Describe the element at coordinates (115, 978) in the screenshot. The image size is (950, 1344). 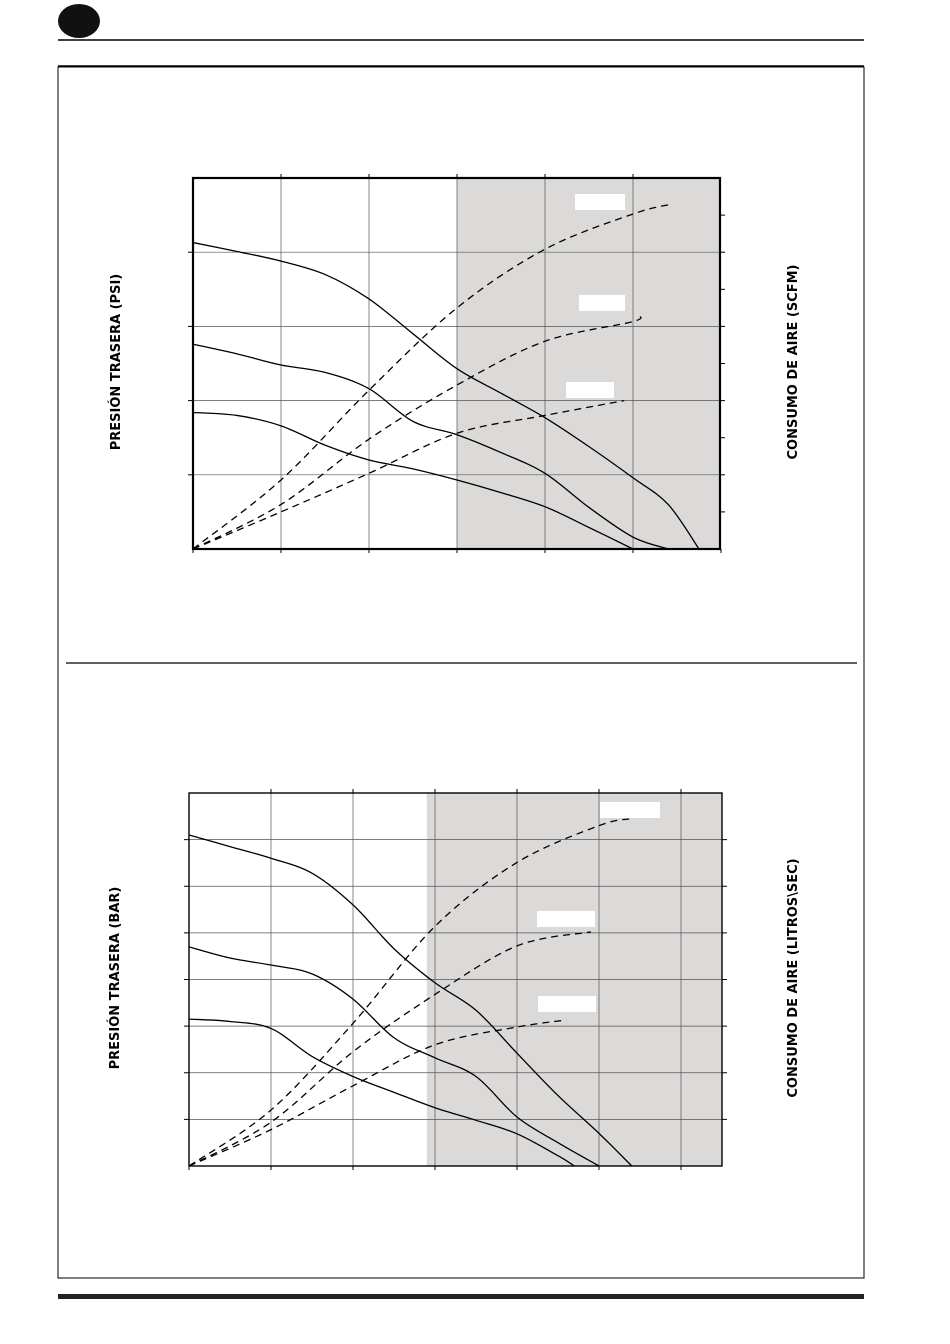
I see `chart-bottom-left-axis-label: PRESIÓN TRASERA (BAR)` at that location.